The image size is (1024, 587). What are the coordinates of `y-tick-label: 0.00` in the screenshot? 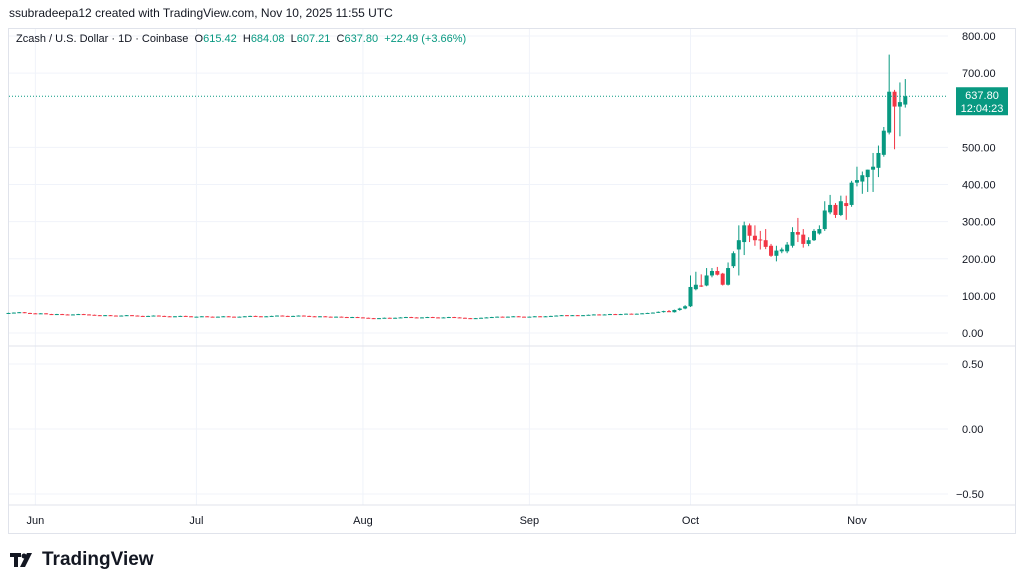 It's located at (972, 334).